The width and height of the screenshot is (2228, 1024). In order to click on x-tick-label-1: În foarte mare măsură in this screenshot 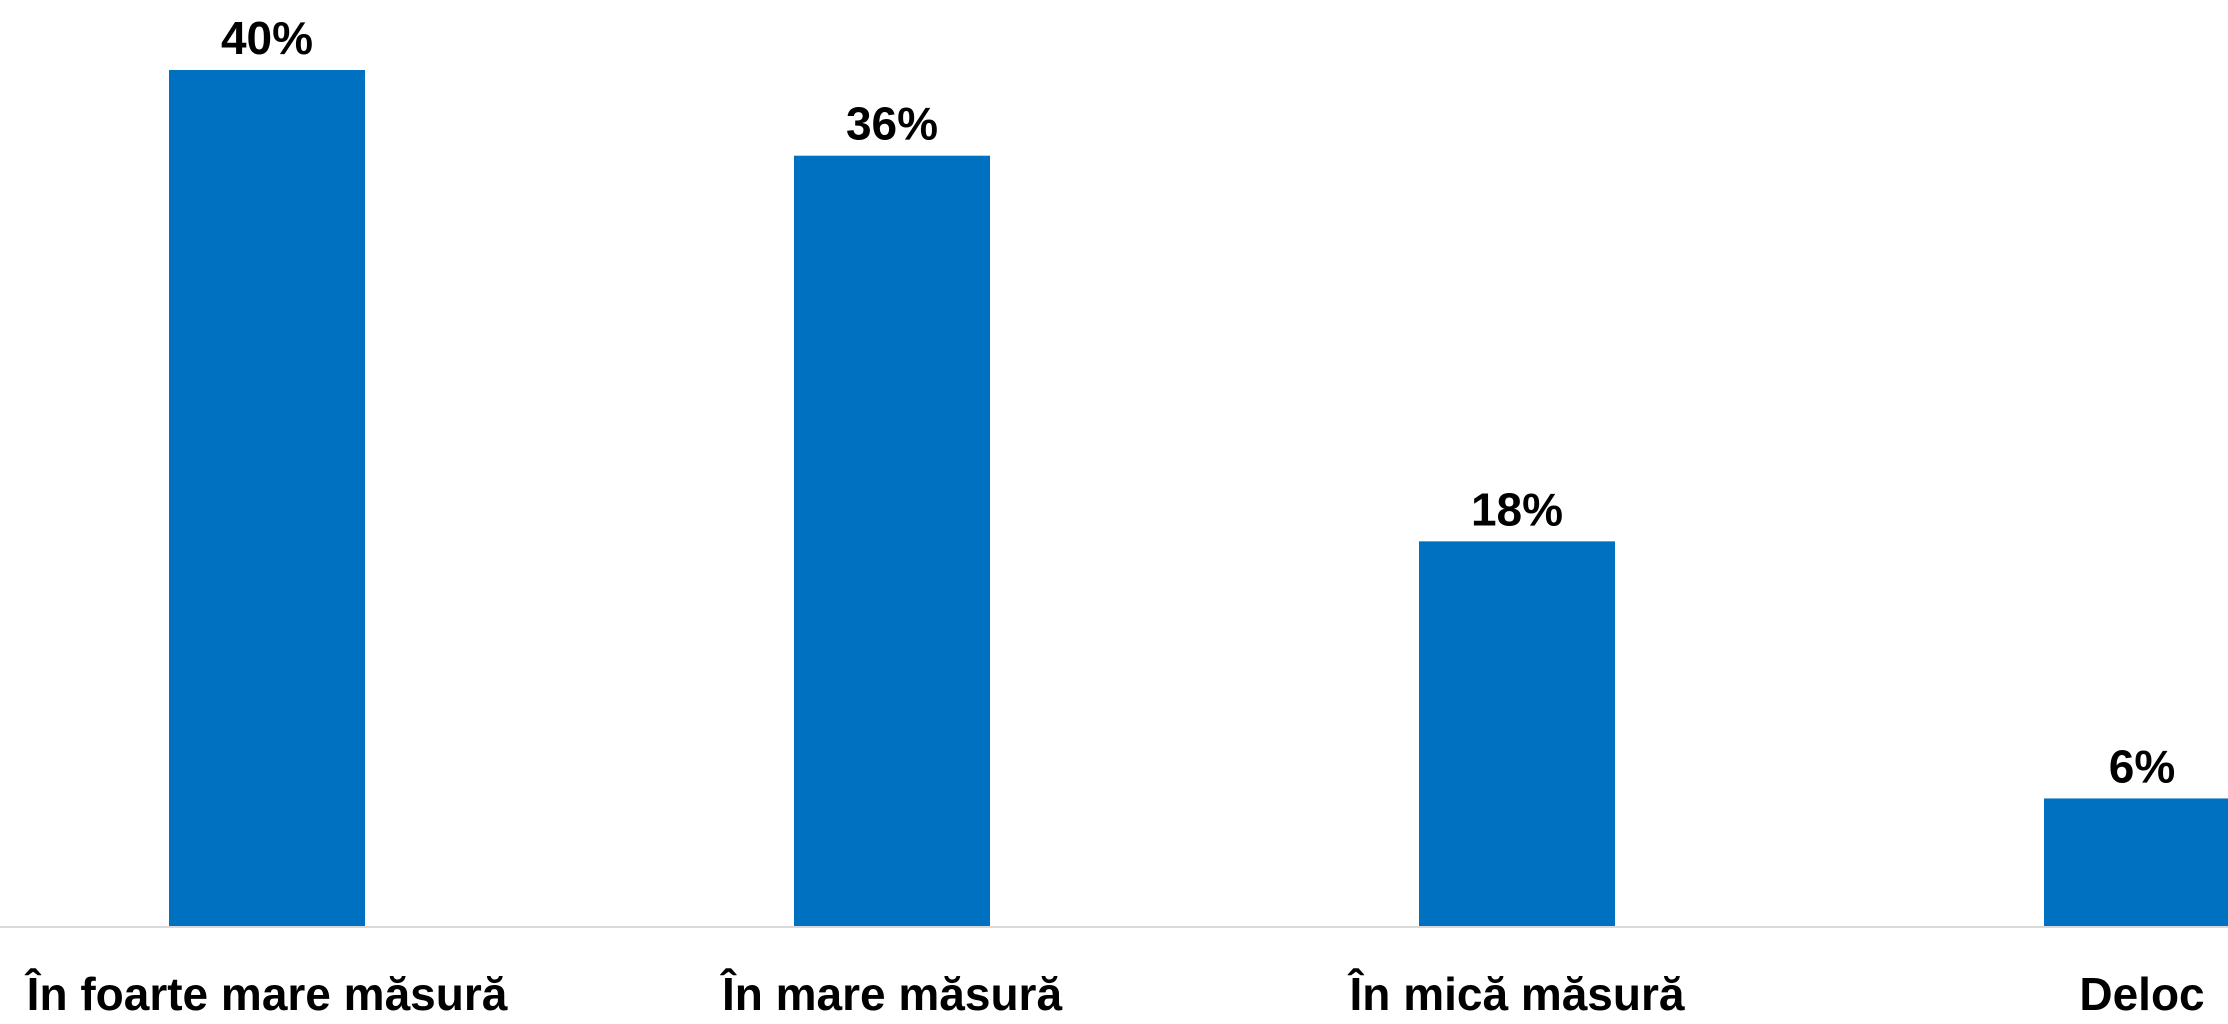, I will do `click(266, 993)`.